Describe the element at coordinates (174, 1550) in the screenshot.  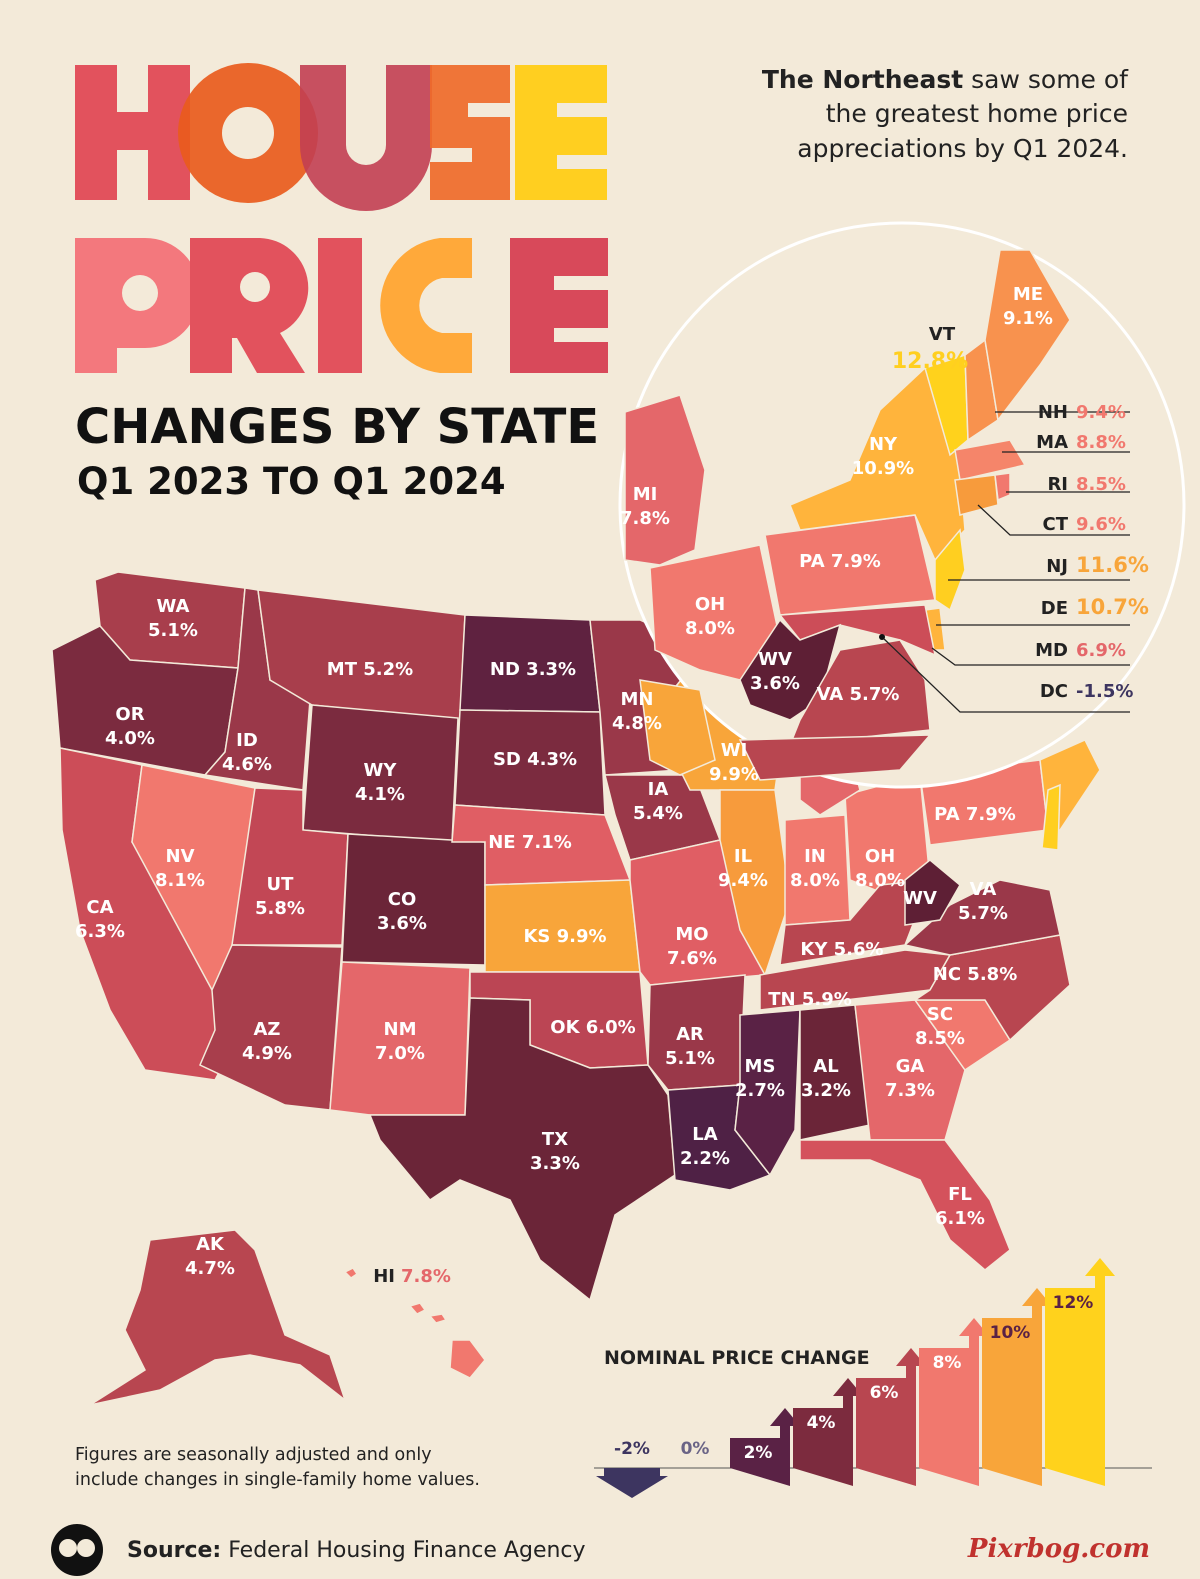
I see `source-label: Source:` at that location.